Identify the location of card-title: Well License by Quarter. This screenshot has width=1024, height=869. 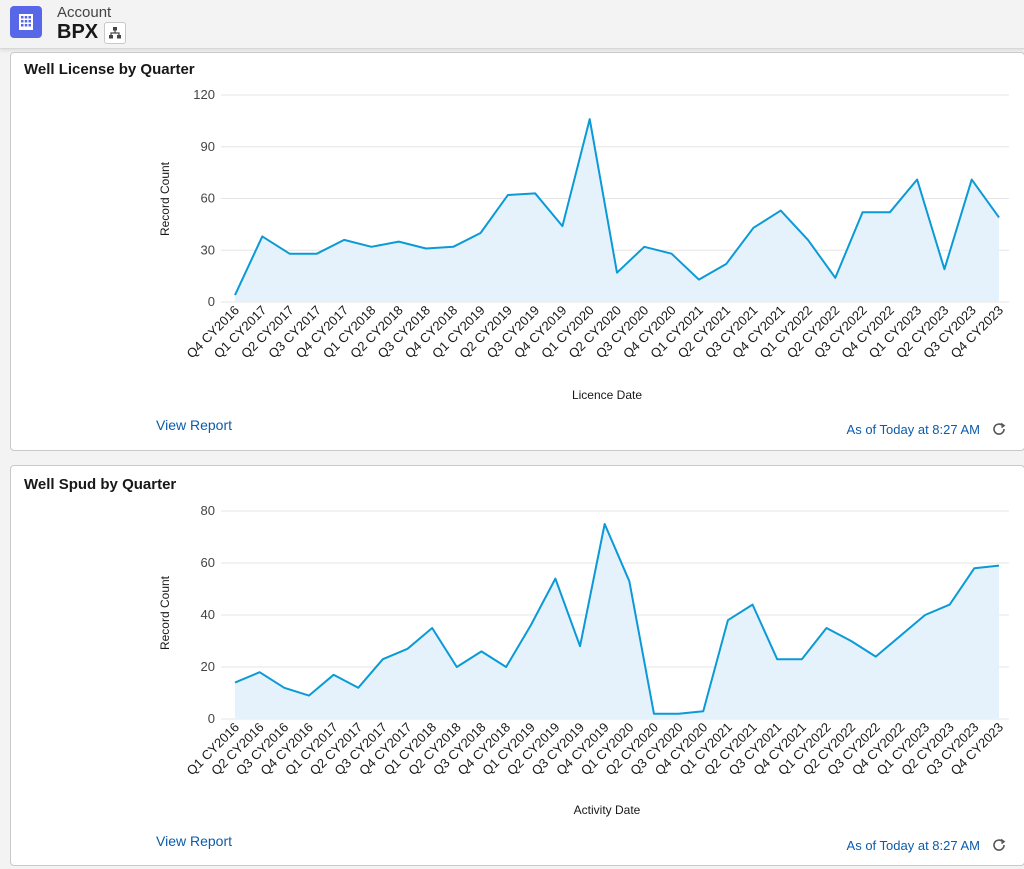
(109, 69).